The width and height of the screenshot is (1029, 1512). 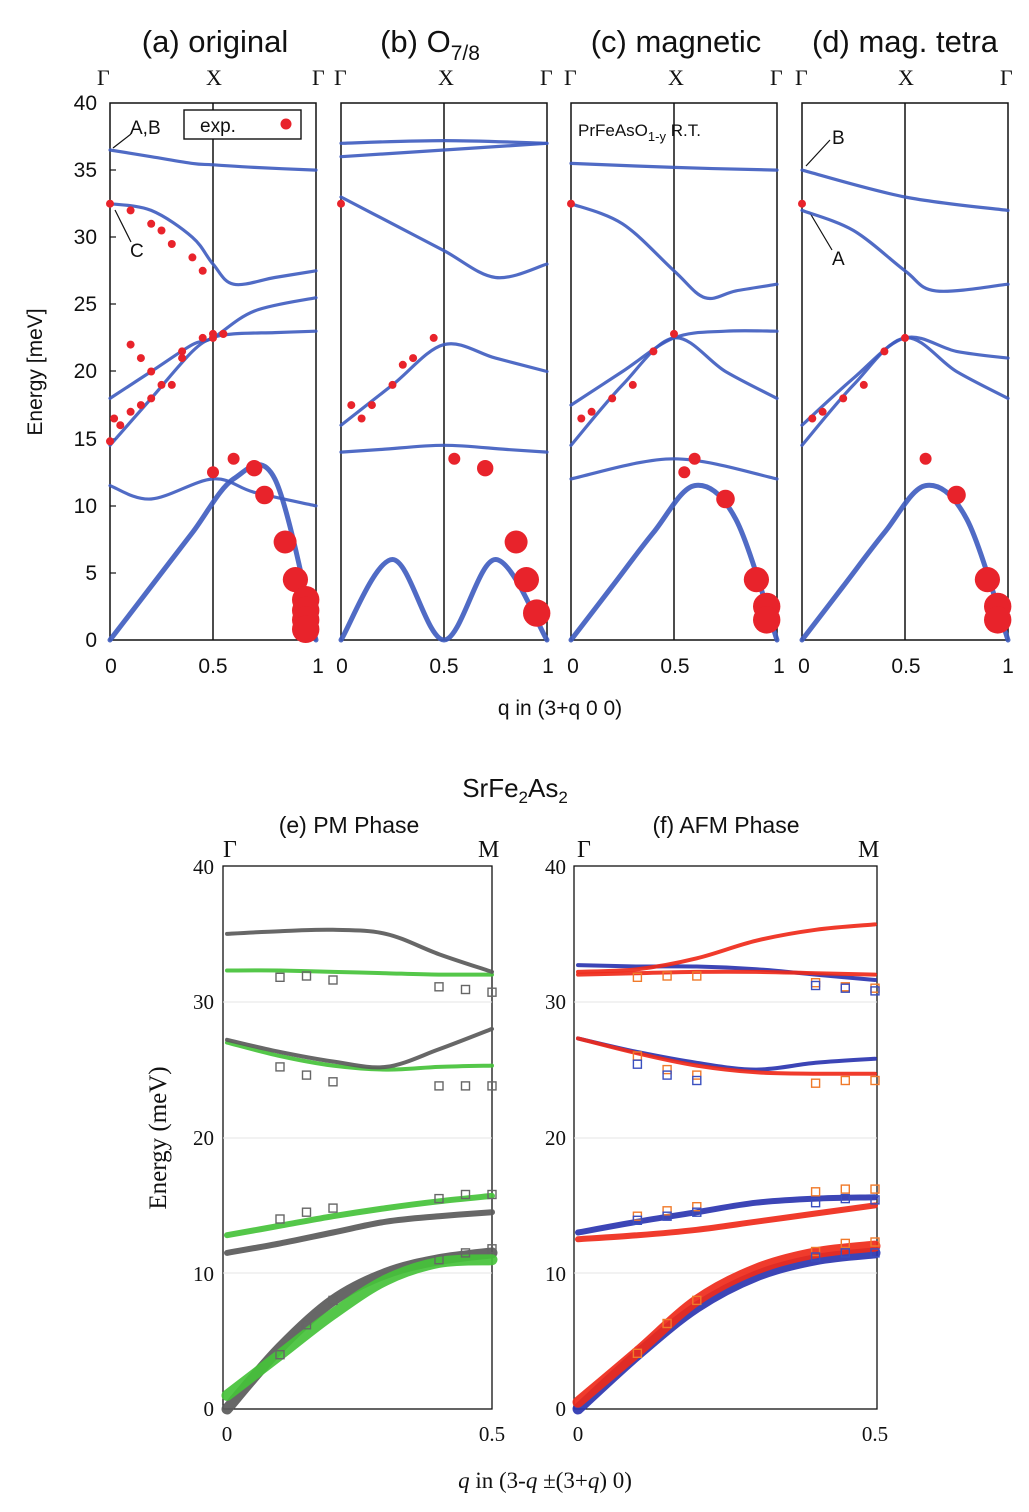 What do you see at coordinates (801, 77) in the screenshot?
I see `sym-gamma-d-left: Γ` at bounding box center [801, 77].